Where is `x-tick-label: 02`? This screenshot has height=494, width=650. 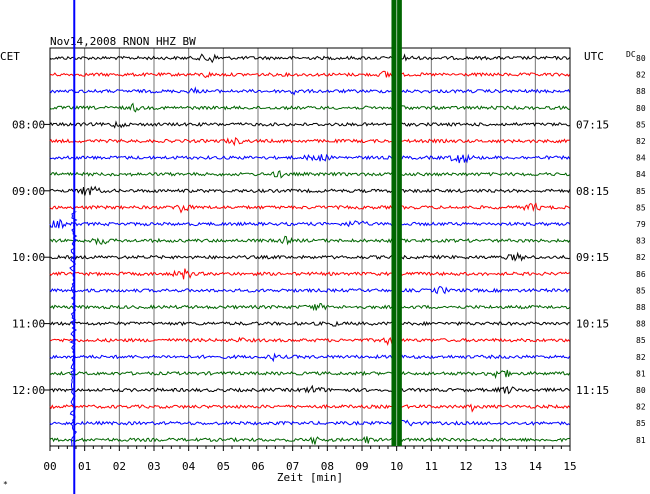 x-tick-label: 02 is located at coordinates (119, 466).